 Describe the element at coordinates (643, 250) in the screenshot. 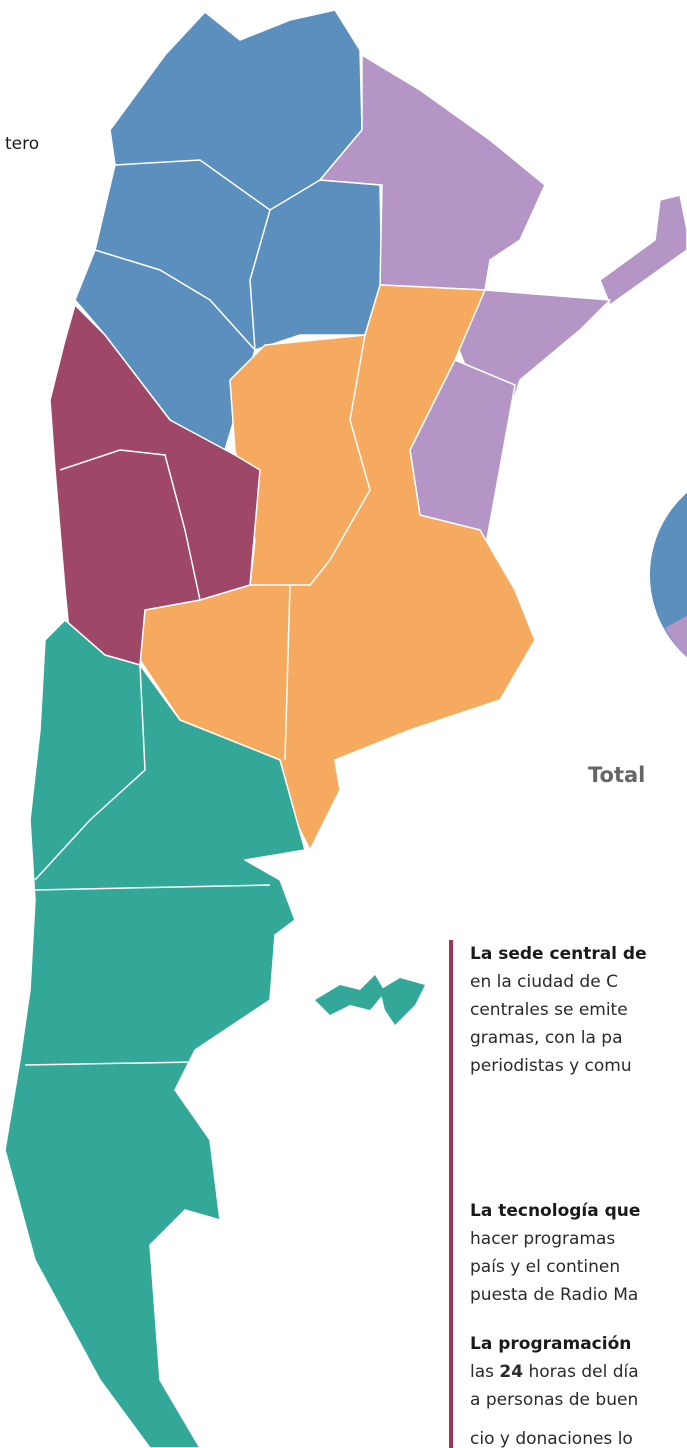

I see `region-misiones` at that location.